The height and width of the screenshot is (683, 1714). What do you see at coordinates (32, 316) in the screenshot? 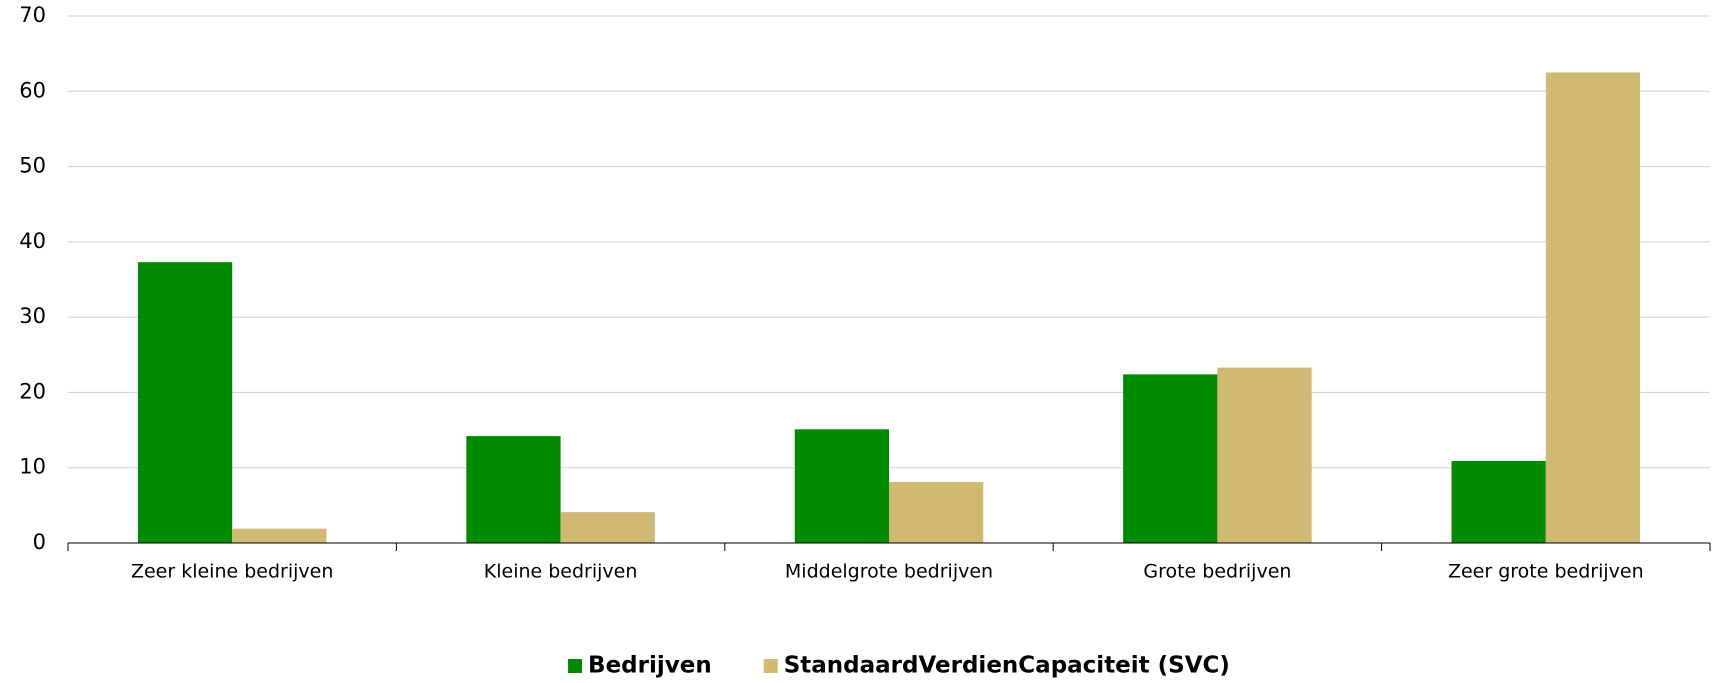
I see `y-tick-label: 30` at bounding box center [32, 316].